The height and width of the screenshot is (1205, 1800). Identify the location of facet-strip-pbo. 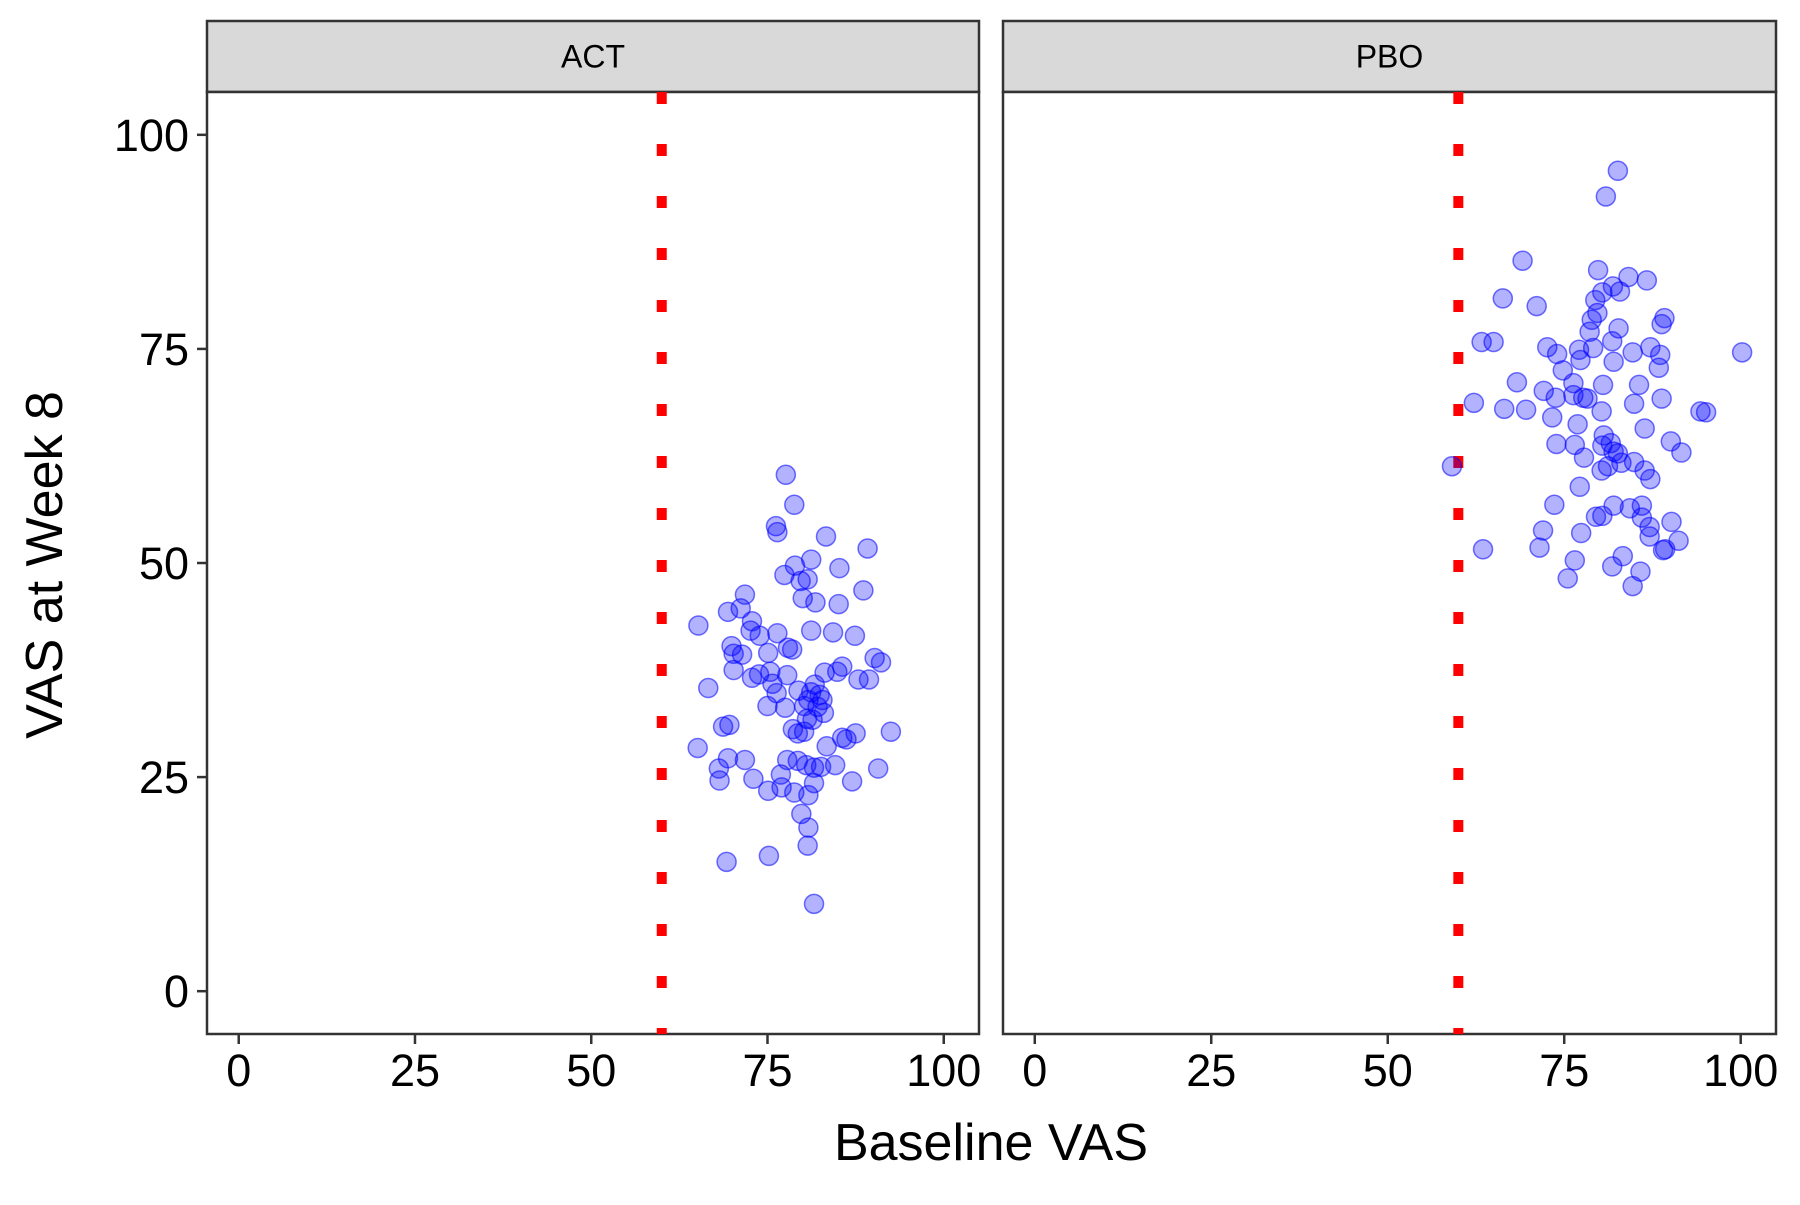
(1389, 56).